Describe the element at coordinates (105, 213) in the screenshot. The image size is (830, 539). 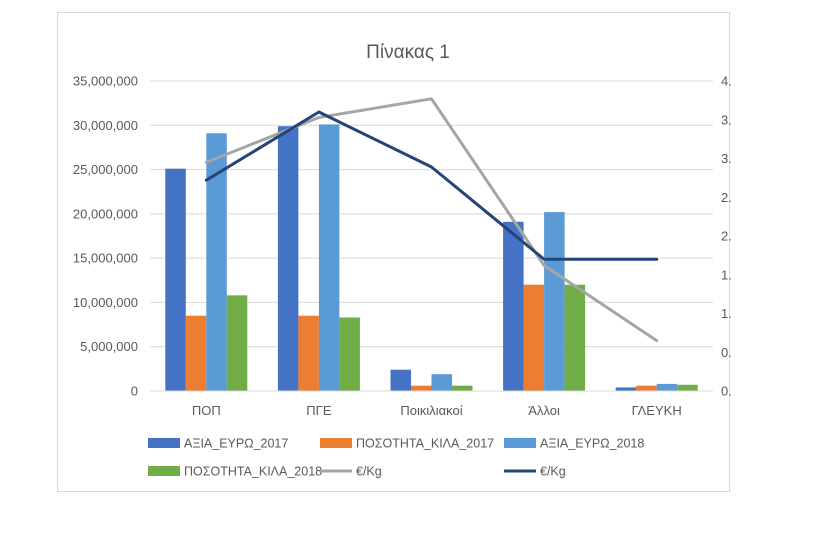
I see `y-left-tick-label: 20,000,000` at that location.